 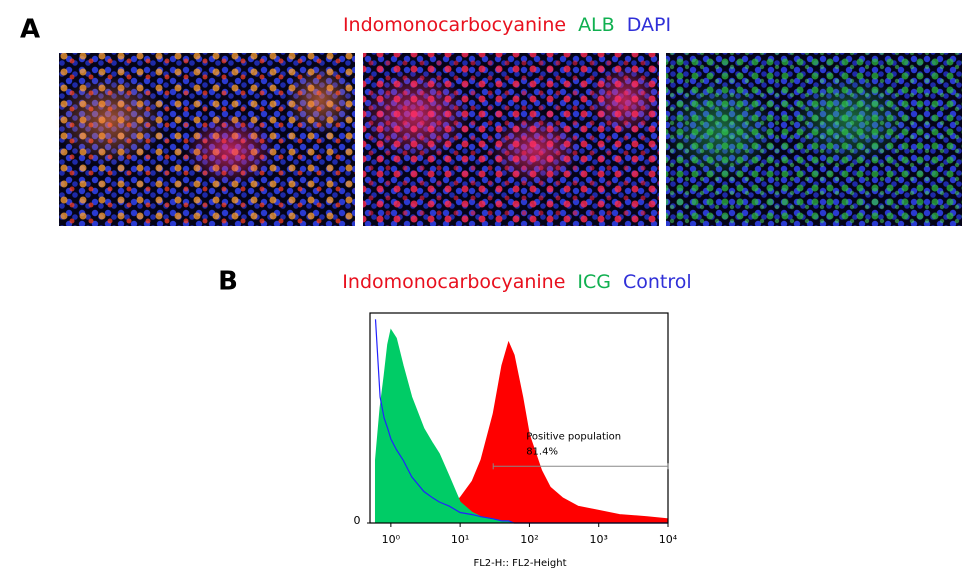 What do you see at coordinates (391, 539) in the screenshot?
I see `x-tick-label: 10⁰` at bounding box center [391, 539].